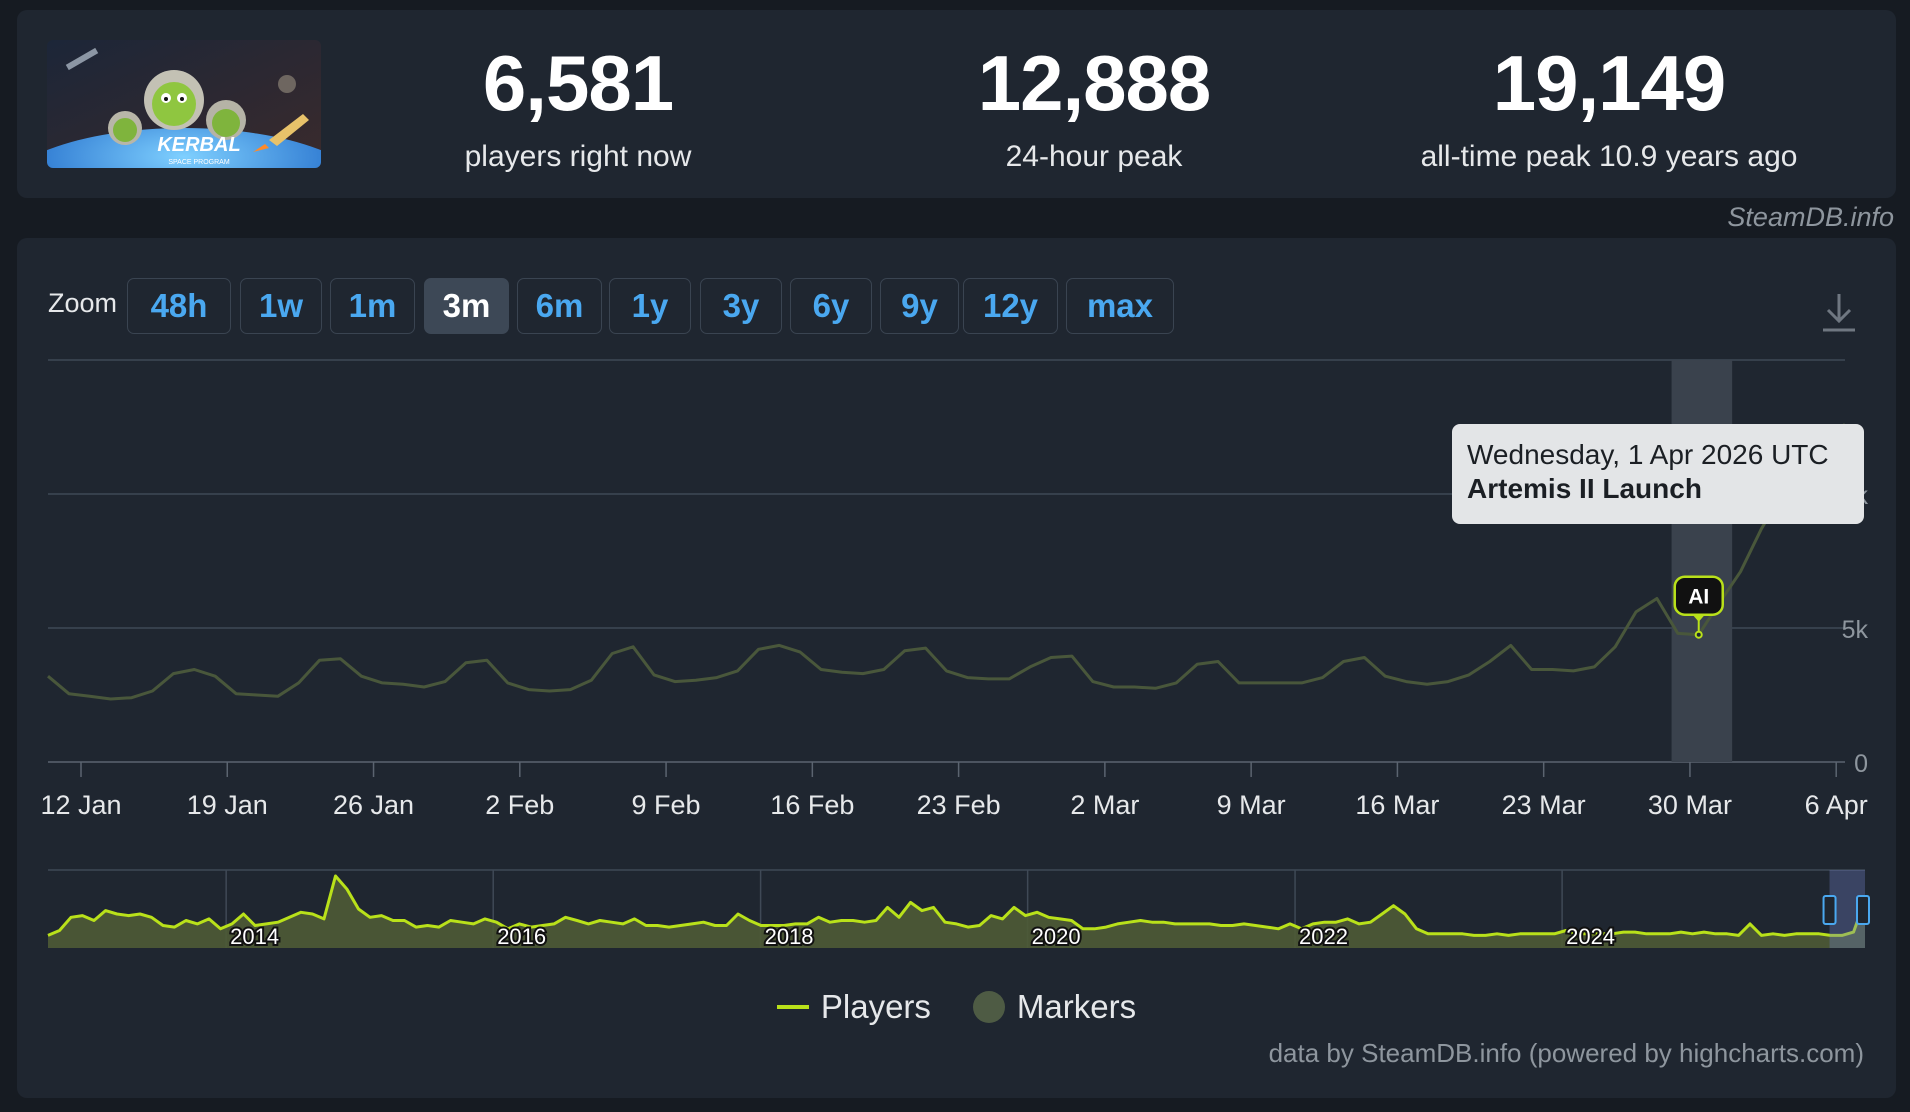  I want to click on navigator-year-label: 2022, so click(1323, 936).